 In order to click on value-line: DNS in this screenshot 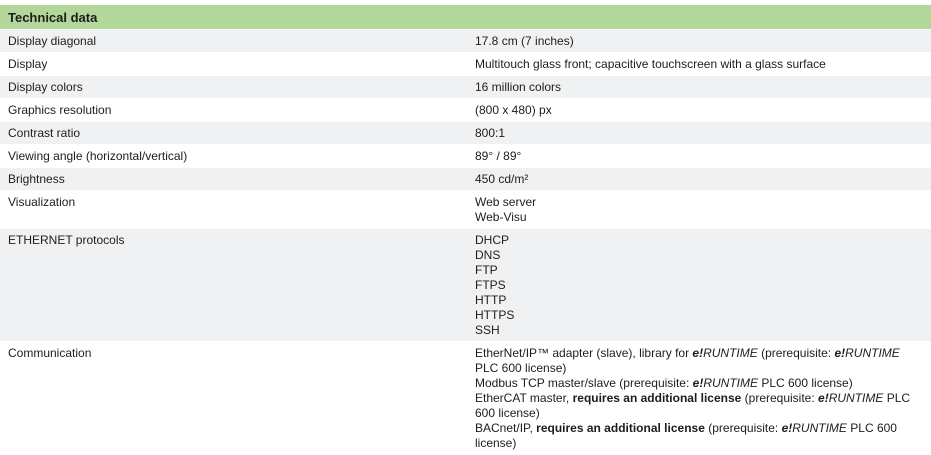, I will do `click(488, 255)`.